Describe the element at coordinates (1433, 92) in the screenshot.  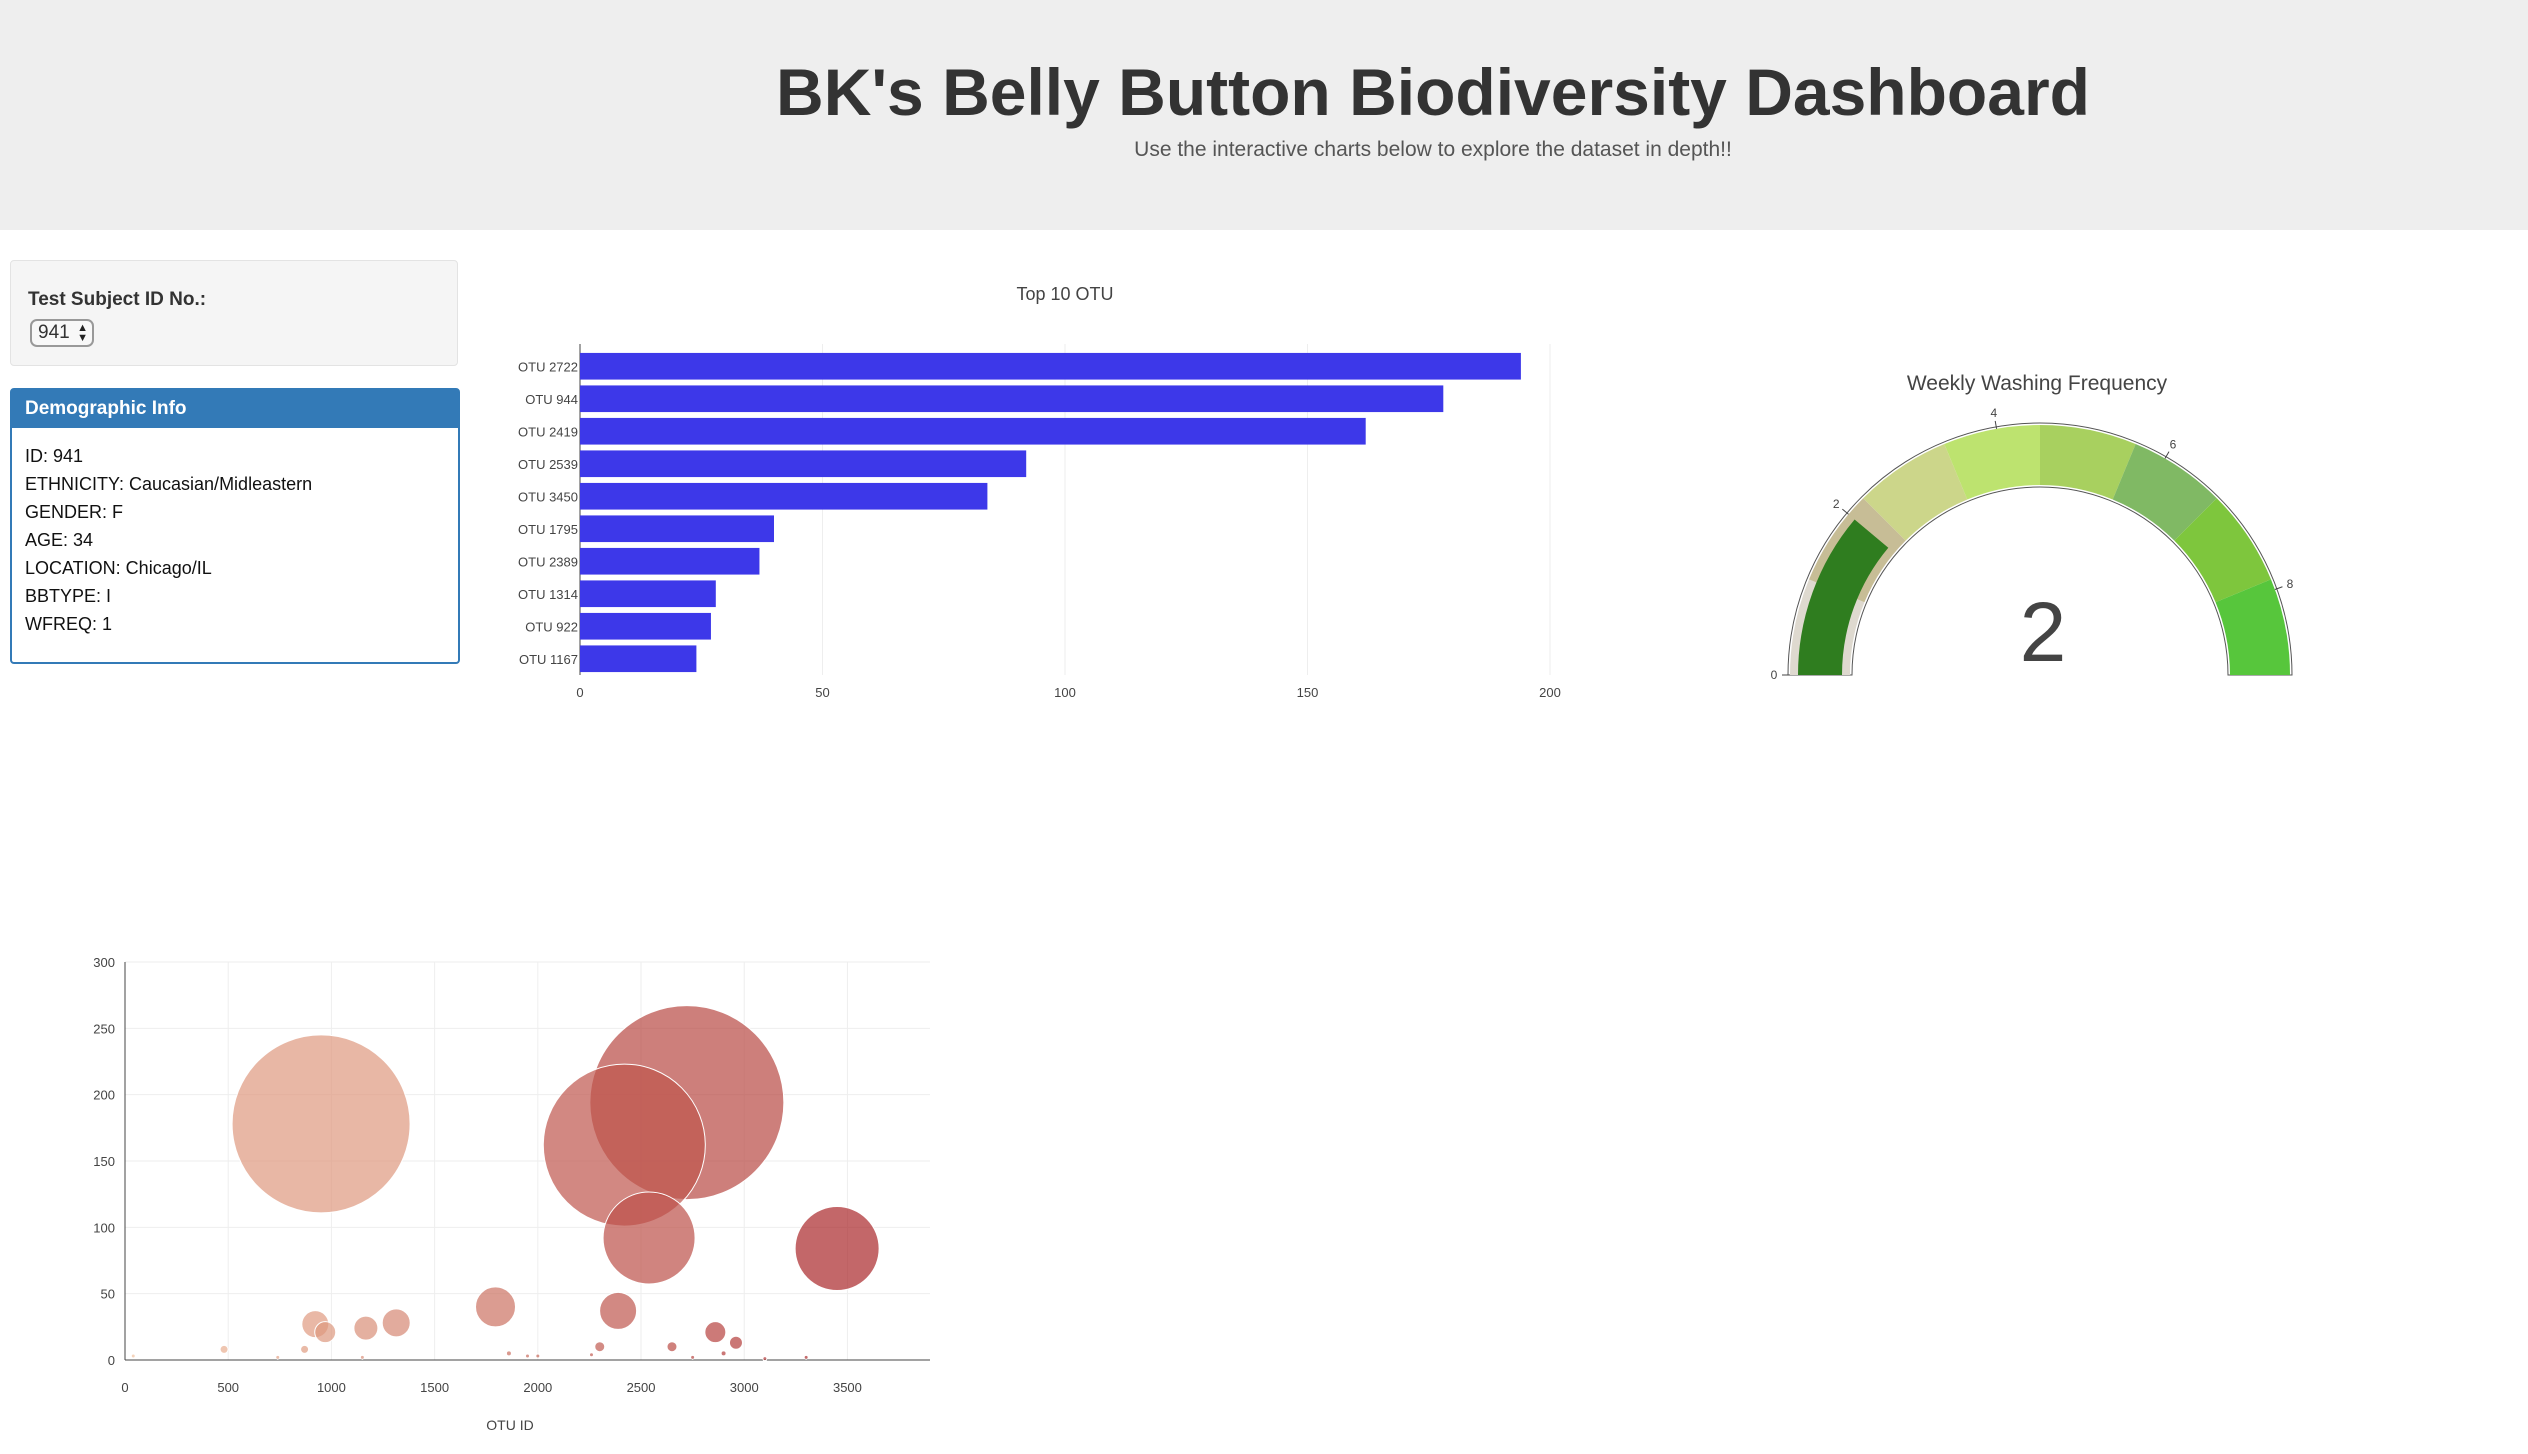
I see `page-title: BK's Belly Button Biodiversity Dashboard` at that location.